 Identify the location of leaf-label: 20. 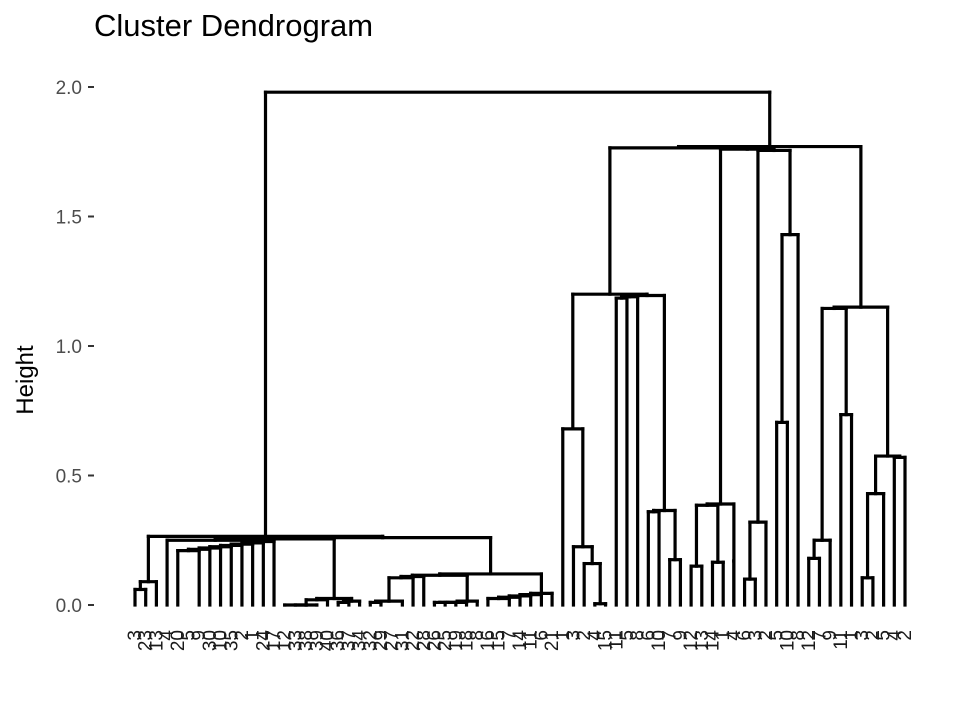
(178, 640).